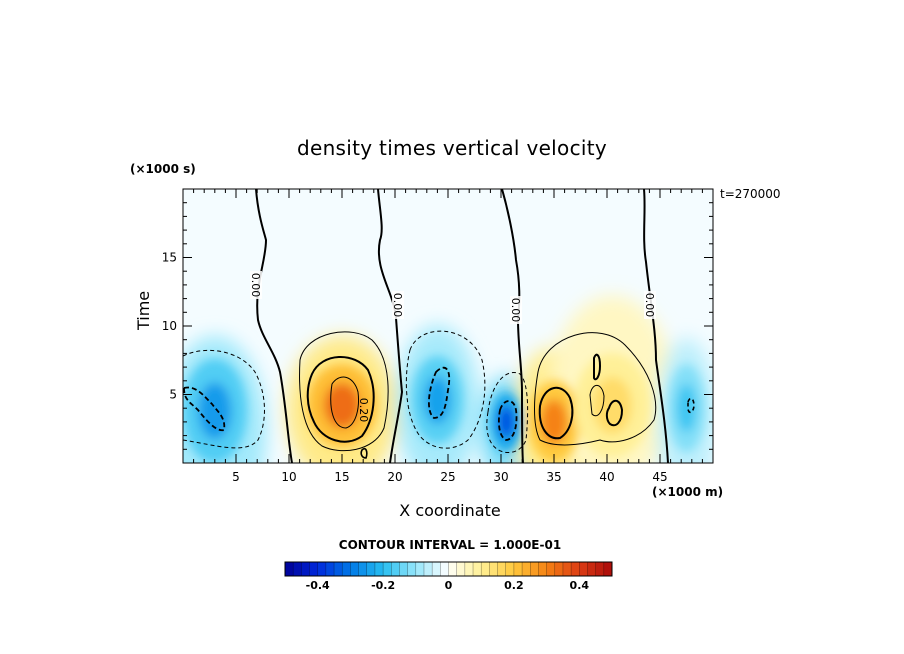 The image size is (904, 654). Describe the element at coordinates (450, 545) in the screenshot. I see `contour-interval-note: CONTOUR INTERVAL = 1.000E-01` at that location.